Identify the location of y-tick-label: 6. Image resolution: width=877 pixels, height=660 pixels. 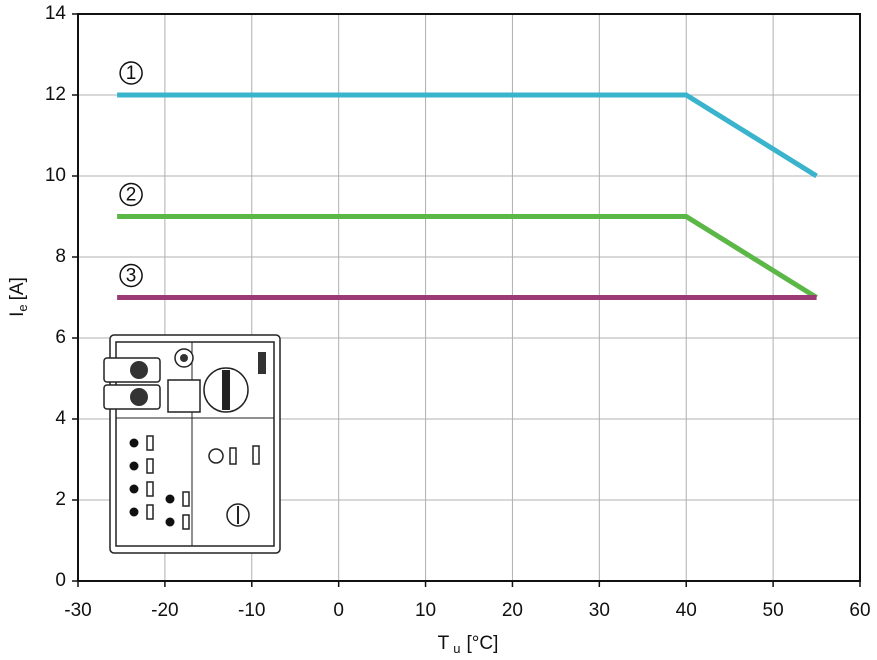
(60, 337).